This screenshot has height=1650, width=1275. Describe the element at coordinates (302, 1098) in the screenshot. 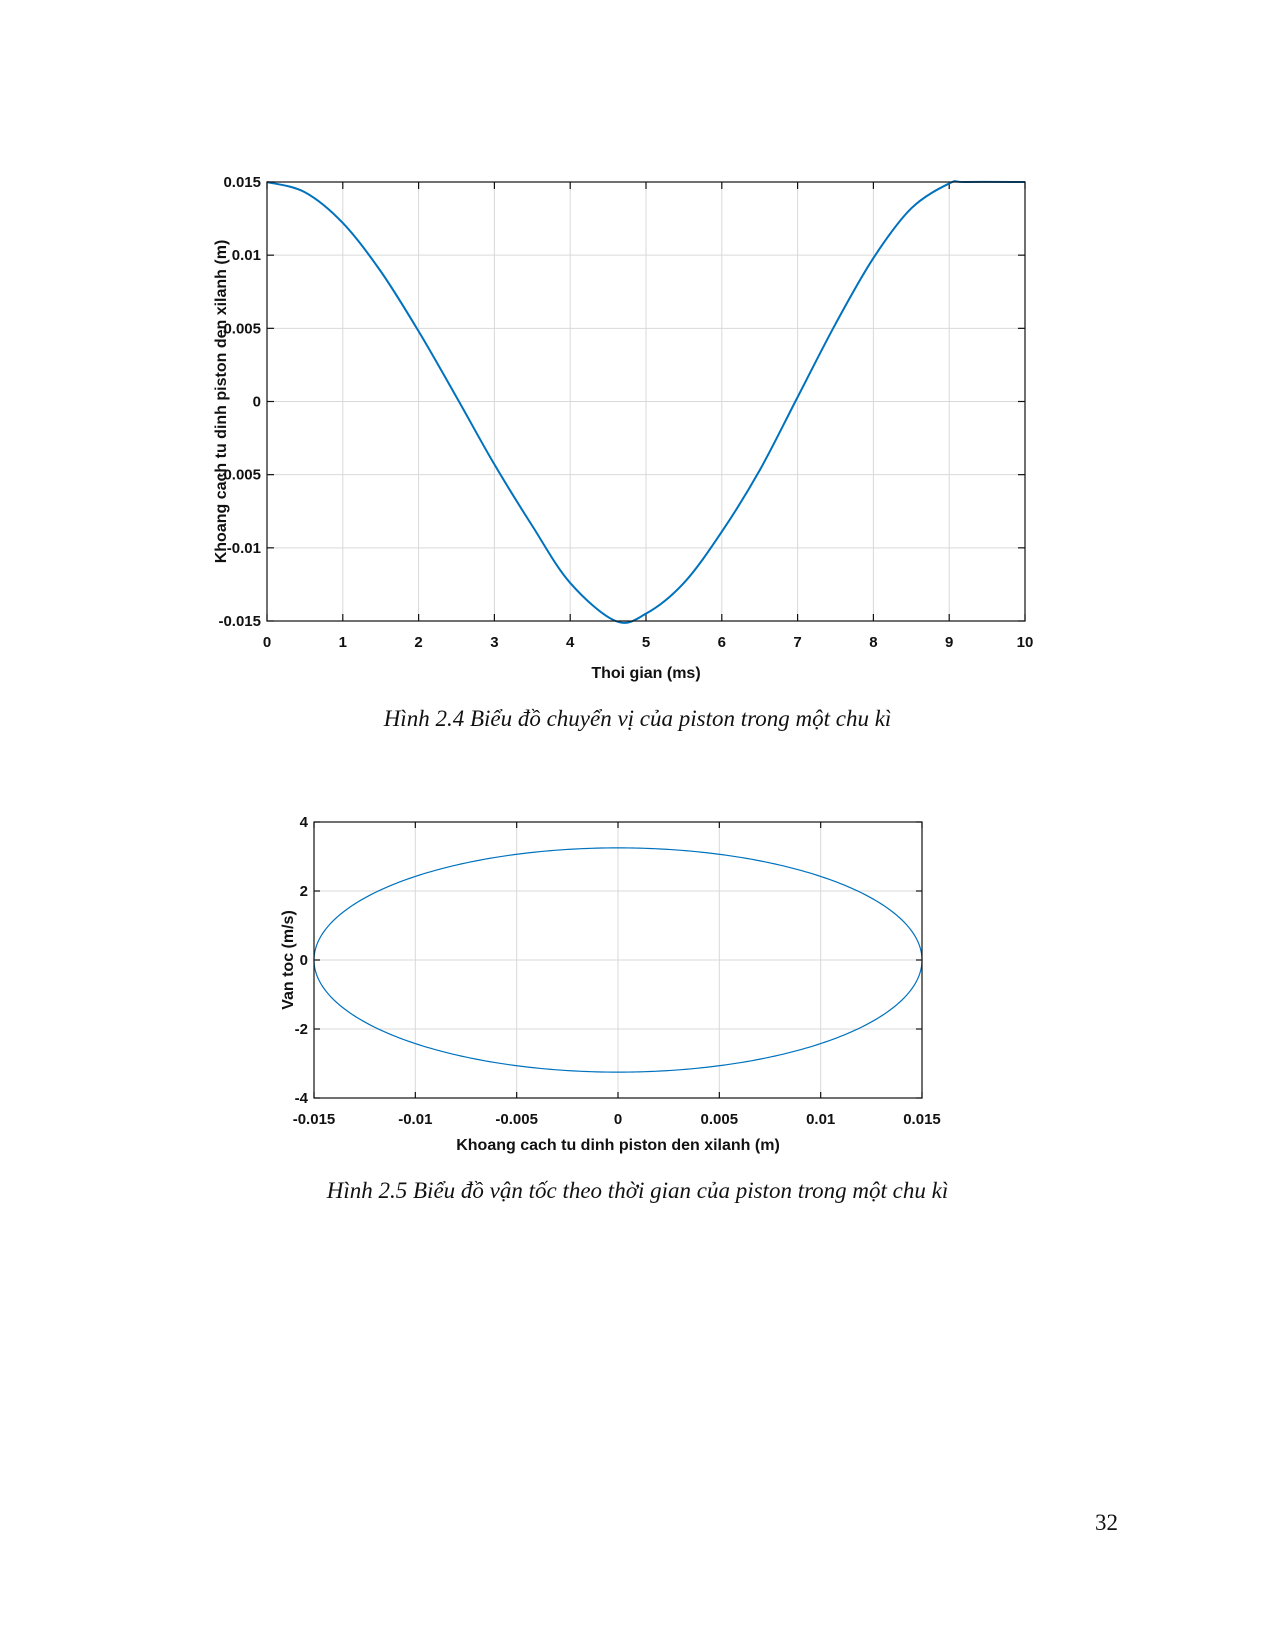

I see `chart-2-y-tick-label: -4` at that location.